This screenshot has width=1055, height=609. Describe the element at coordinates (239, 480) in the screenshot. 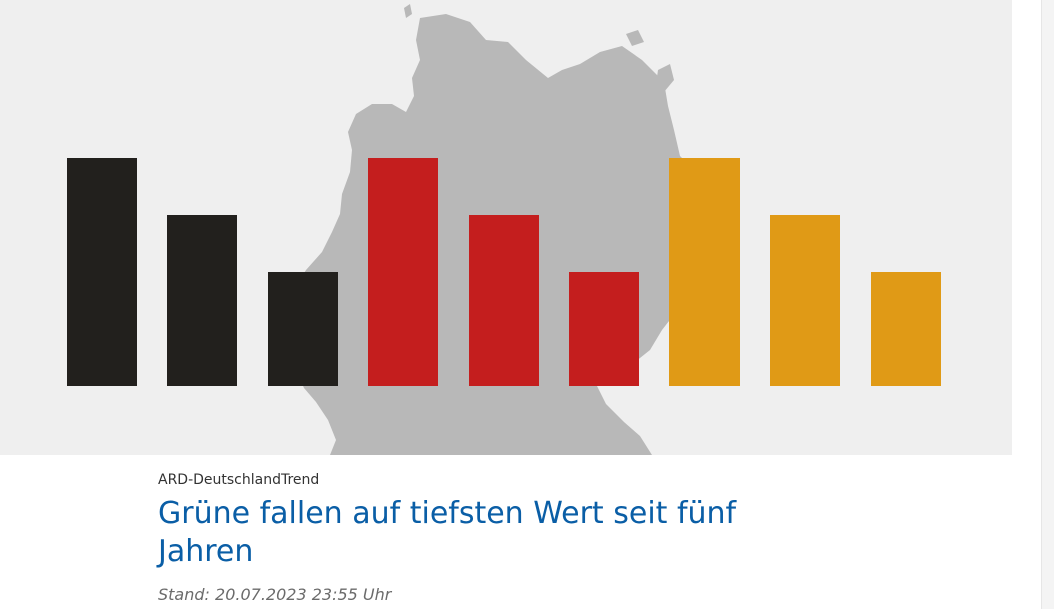

I see `article-topline: ARD-DeutschlandTrend` at that location.